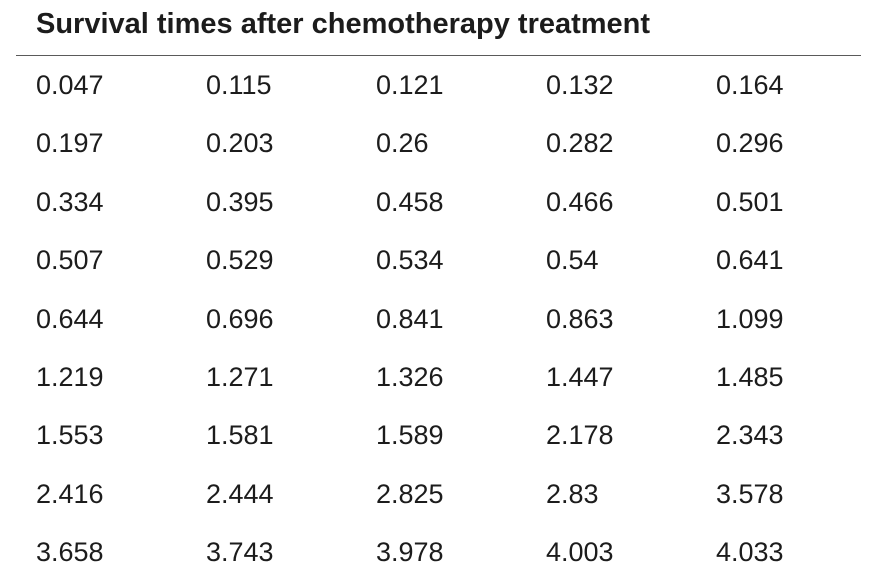  Describe the element at coordinates (239, 85) in the screenshot. I see `table-cell: 0.115` at that location.